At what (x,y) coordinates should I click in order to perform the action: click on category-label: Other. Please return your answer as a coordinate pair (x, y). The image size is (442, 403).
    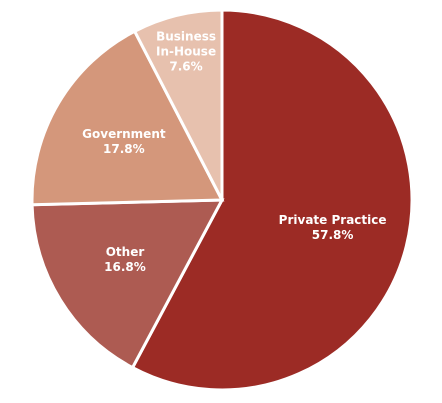
    Looking at the image, I should click on (125, 251).